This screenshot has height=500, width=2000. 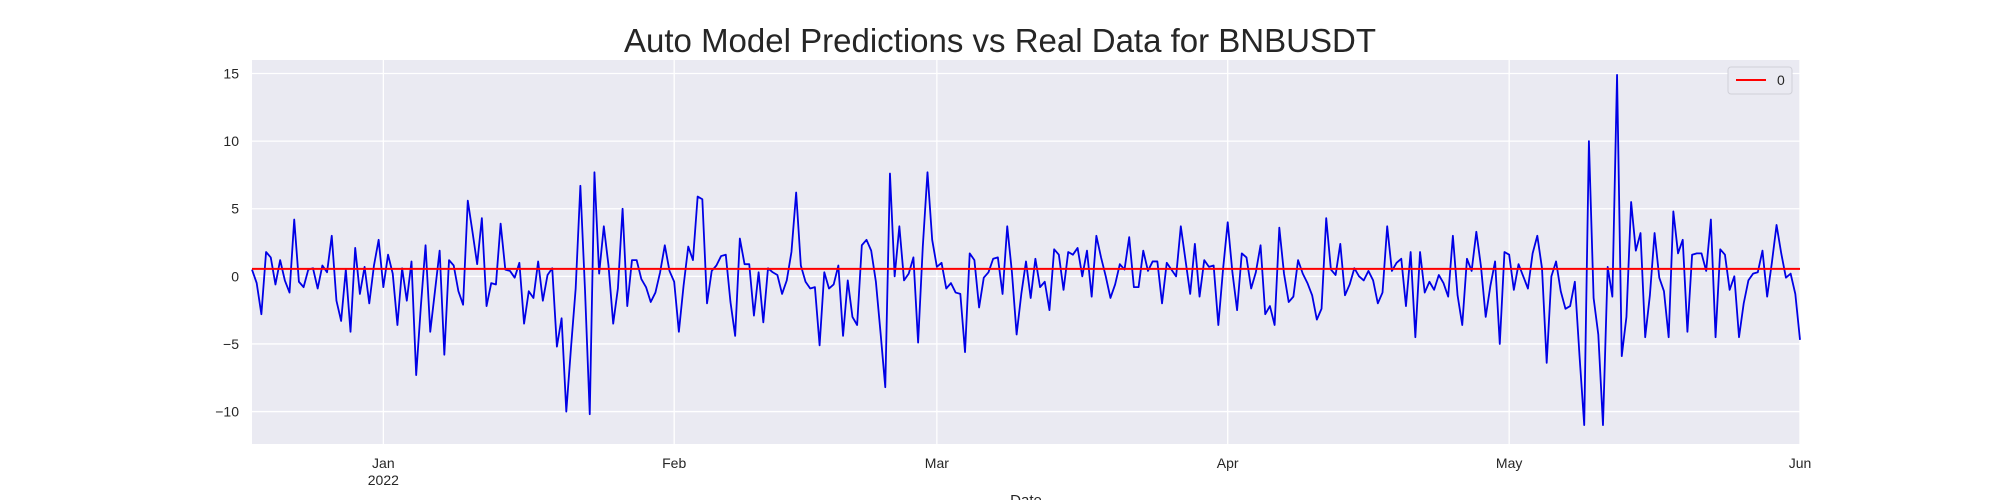 What do you see at coordinates (937, 463) in the screenshot?
I see `x-tick-label: Mar` at bounding box center [937, 463].